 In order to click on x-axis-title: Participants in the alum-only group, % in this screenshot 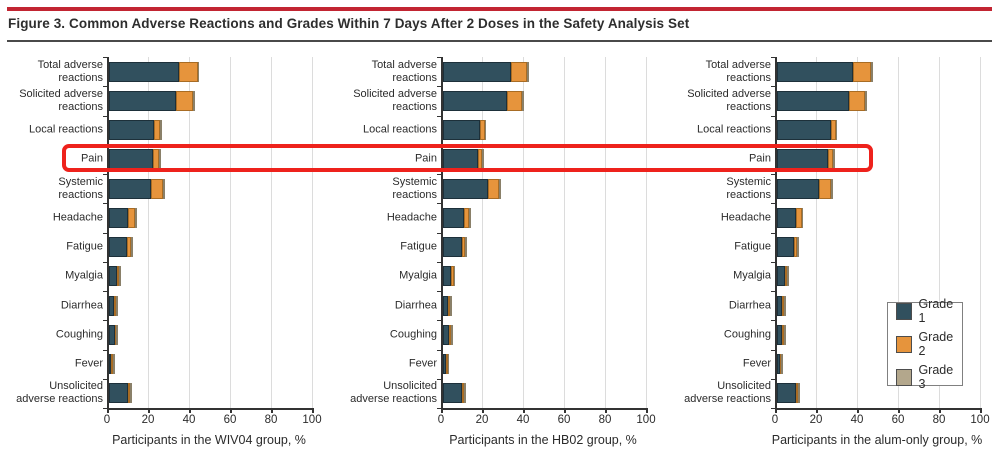, I will do `click(877, 440)`.